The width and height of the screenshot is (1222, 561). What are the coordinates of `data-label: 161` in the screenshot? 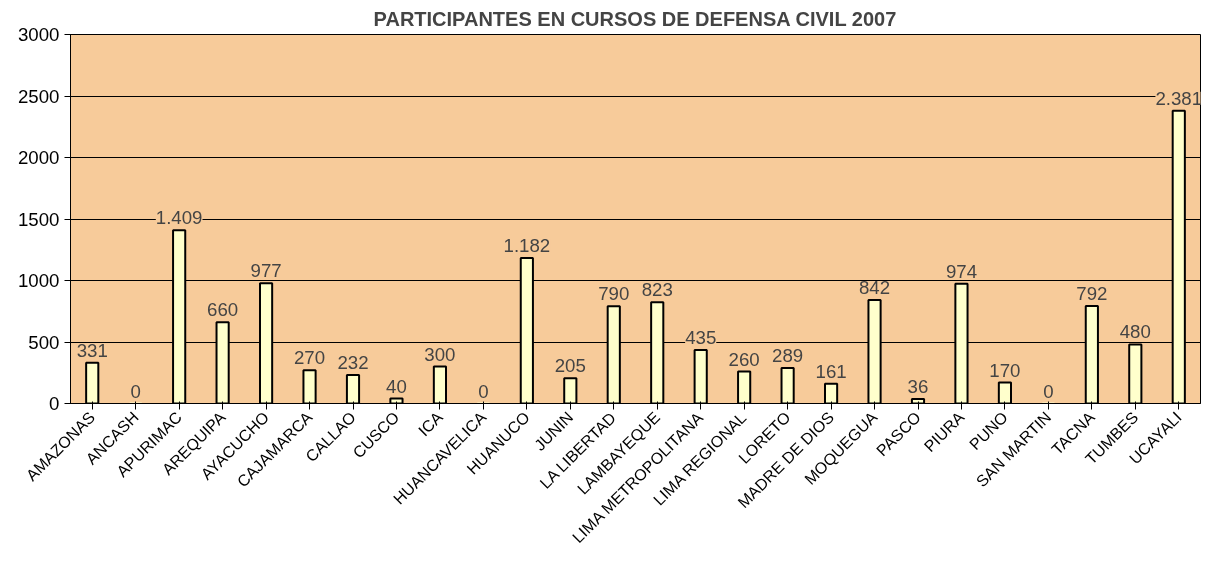 It's located at (831, 371).